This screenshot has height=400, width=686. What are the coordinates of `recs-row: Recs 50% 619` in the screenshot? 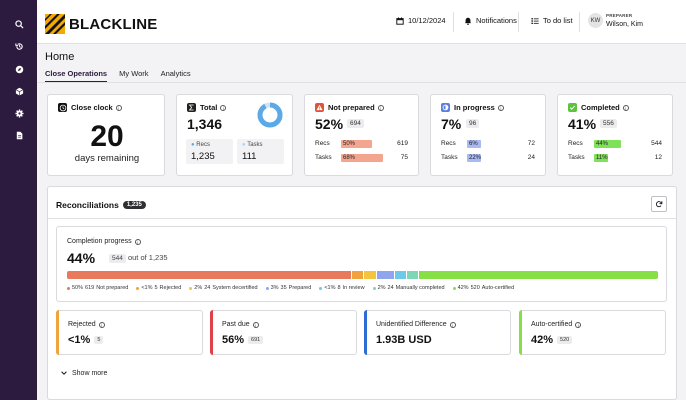 It's located at (371, 143).